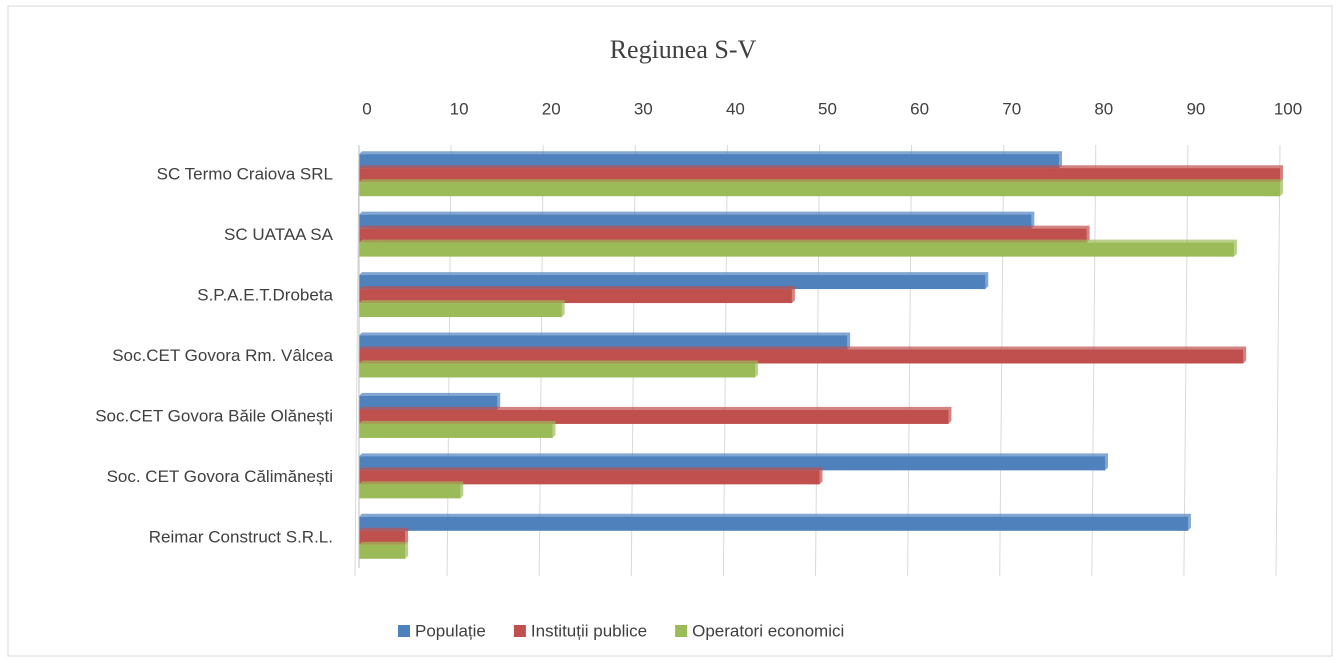  Describe the element at coordinates (459, 108) in the screenshot. I see `x-tick-label: 10` at that location.